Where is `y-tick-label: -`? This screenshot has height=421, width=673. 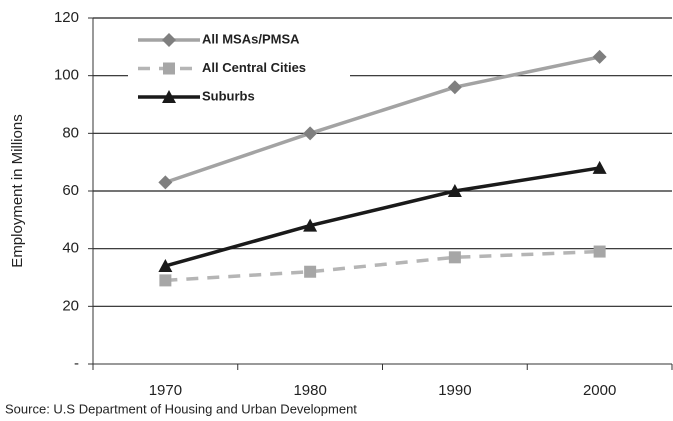 y-tick-label: - is located at coordinates (76, 363).